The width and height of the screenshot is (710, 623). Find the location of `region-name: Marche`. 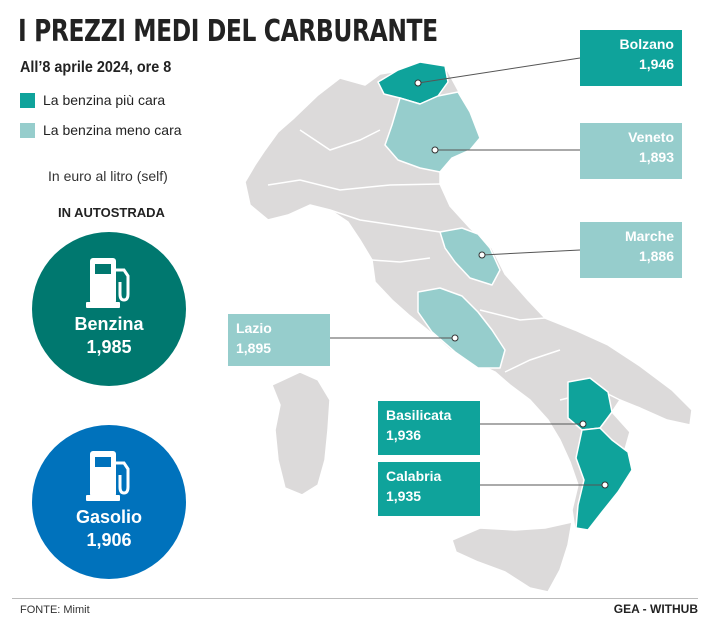

region-name: Marche is located at coordinates (649, 236).